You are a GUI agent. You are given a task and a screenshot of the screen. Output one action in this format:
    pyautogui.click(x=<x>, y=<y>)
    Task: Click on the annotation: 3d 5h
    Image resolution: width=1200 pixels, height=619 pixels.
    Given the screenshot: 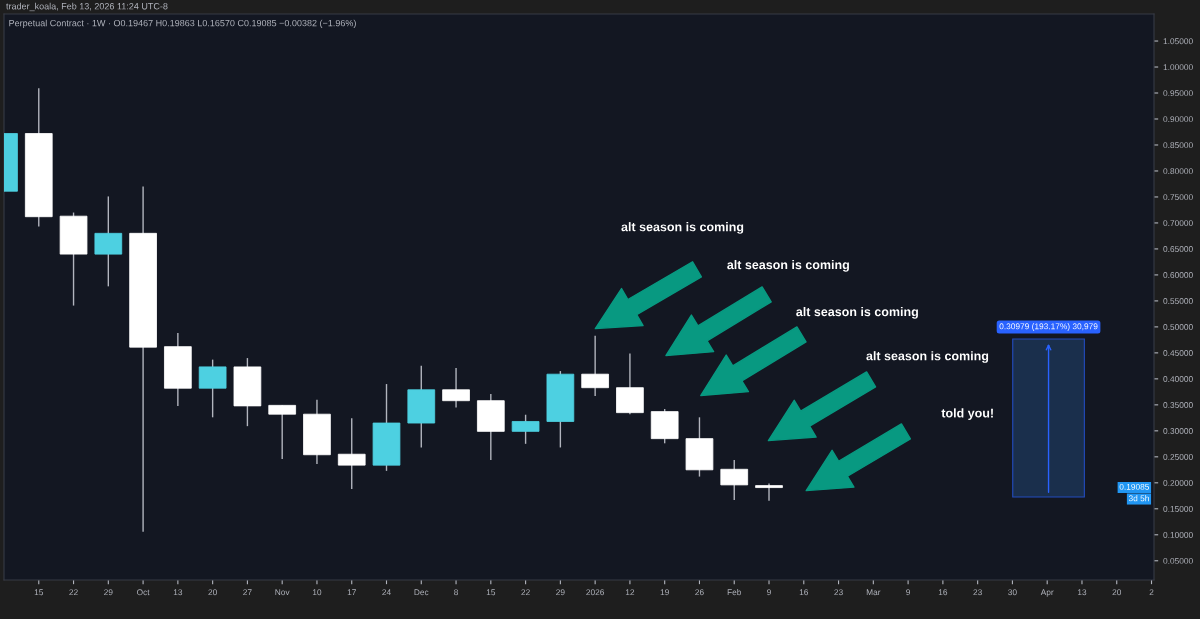 What is the action you would take?
    pyautogui.click(x=1138, y=498)
    